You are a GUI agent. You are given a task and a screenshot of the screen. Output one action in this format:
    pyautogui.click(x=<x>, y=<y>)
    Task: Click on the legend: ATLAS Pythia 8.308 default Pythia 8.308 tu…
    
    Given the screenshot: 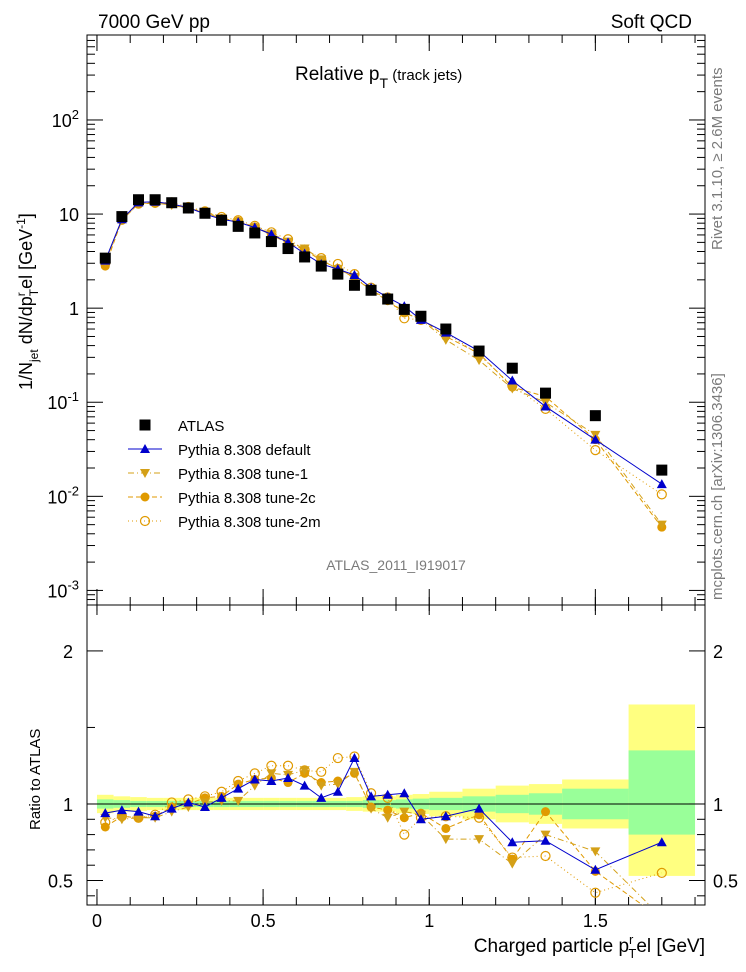 What is the action you would take?
    pyautogui.click(x=224, y=474)
    